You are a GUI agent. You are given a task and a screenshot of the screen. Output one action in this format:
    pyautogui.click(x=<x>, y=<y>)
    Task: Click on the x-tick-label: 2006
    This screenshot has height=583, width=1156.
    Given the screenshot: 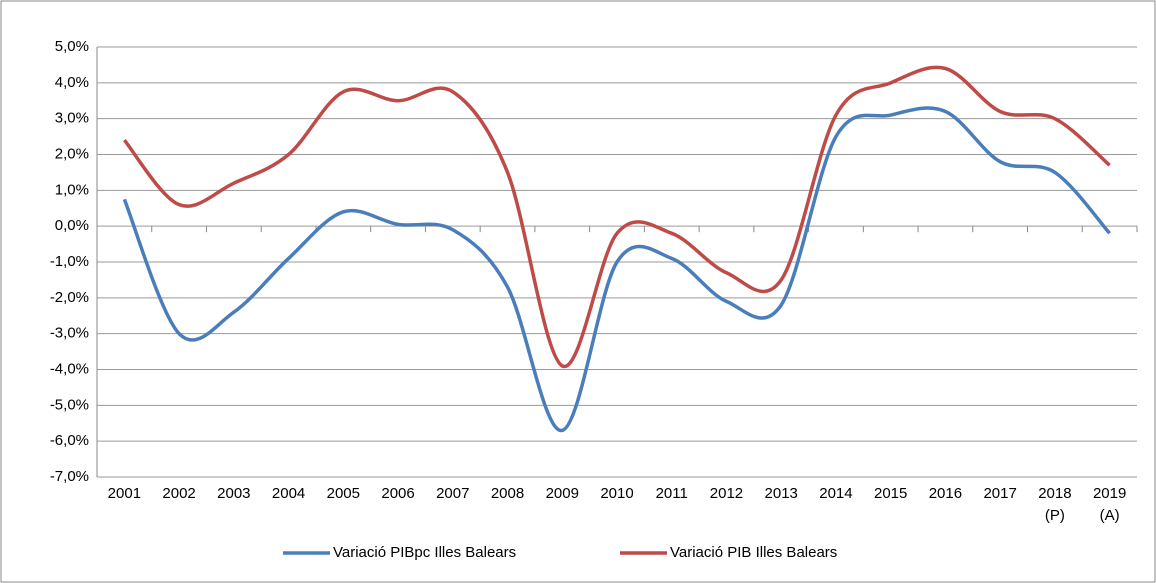 What is the action you would take?
    pyautogui.click(x=398, y=493)
    